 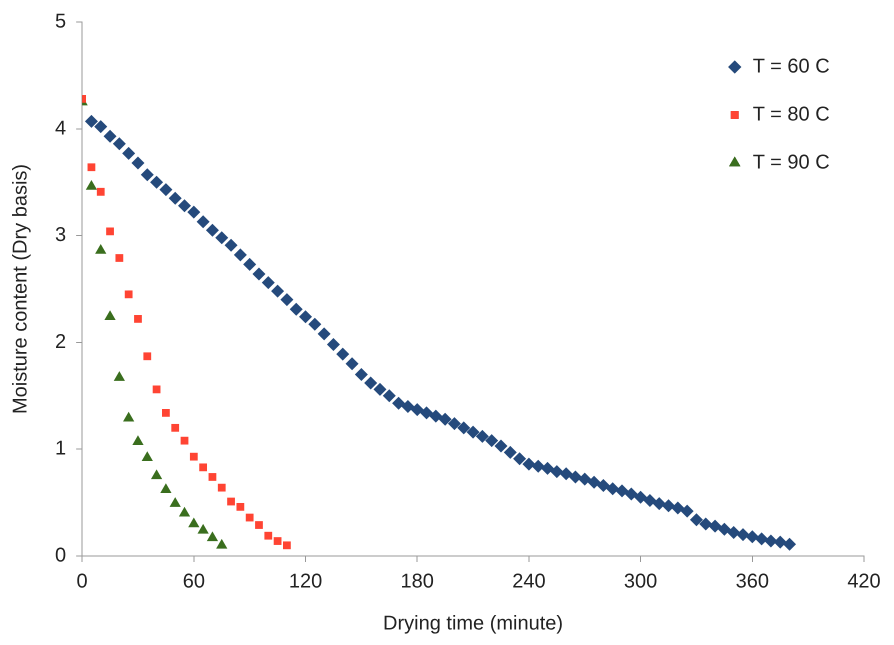 I want to click on x-axis-title: Drying time (minute), so click(x=473, y=623).